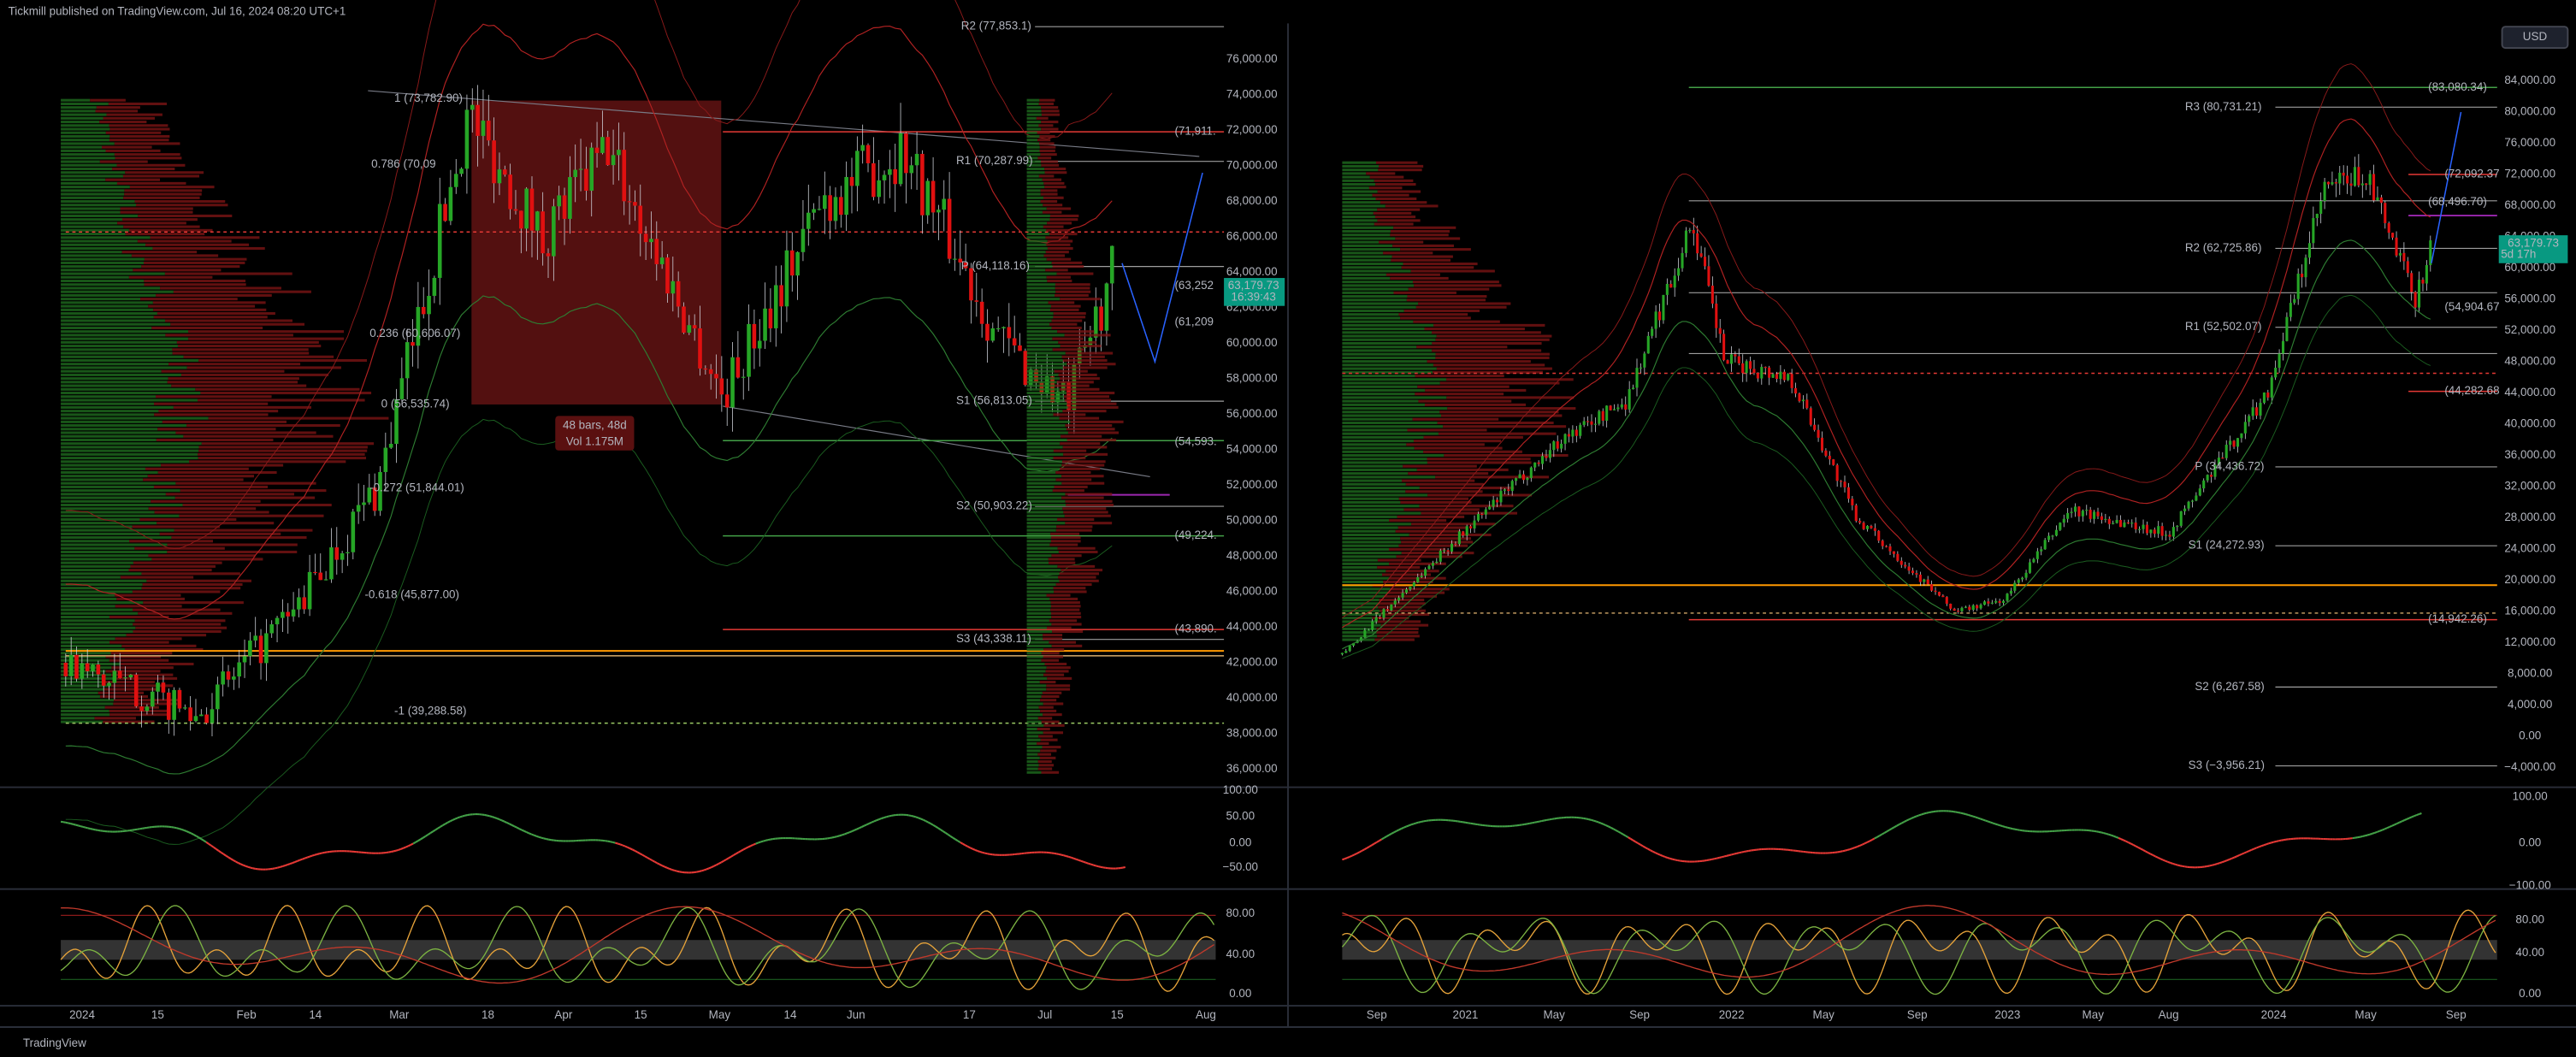 This screenshot has height=1057, width=2576. I want to click on time-axis-label: Sep, so click(1918, 1014).